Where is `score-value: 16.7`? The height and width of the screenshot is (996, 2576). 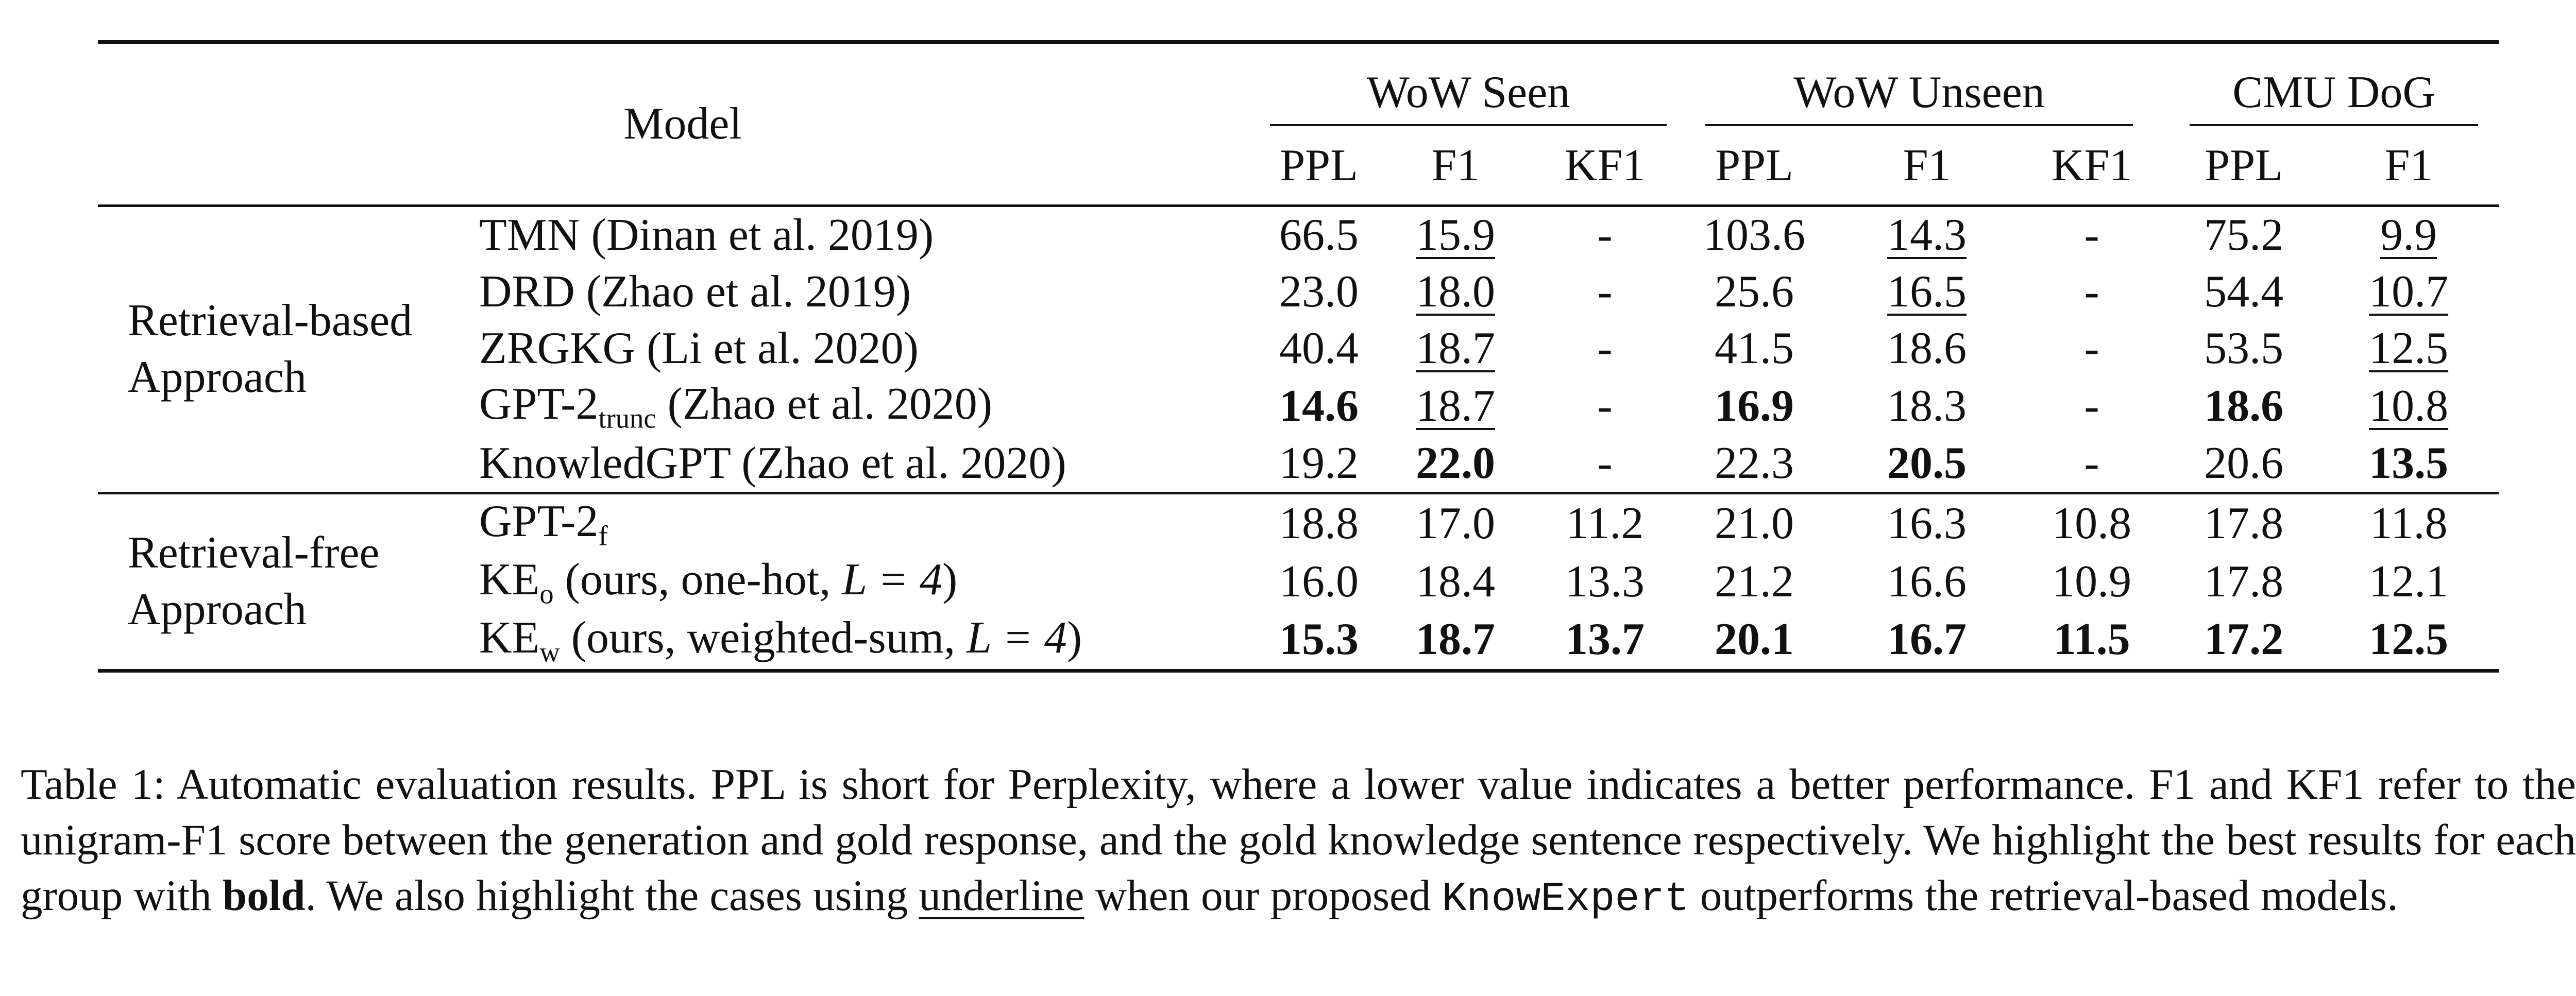 score-value: 16.7 is located at coordinates (1927, 639).